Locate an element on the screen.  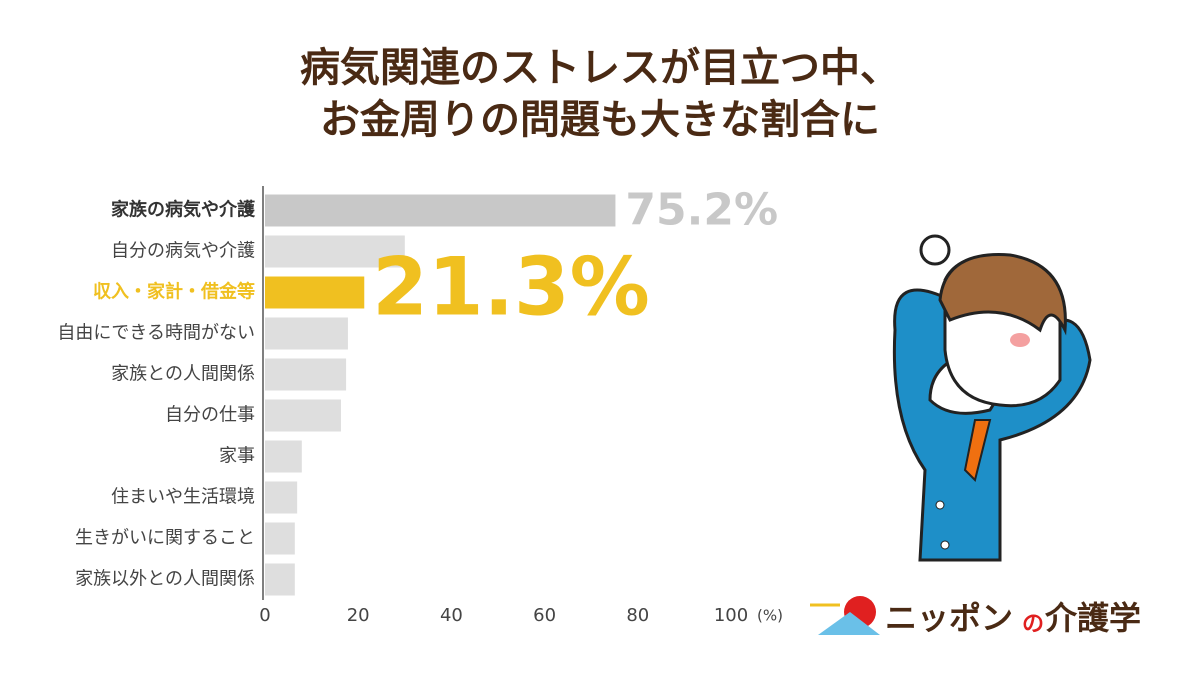
y-tick-label: 家族との人間関係 is located at coordinates (183, 374).